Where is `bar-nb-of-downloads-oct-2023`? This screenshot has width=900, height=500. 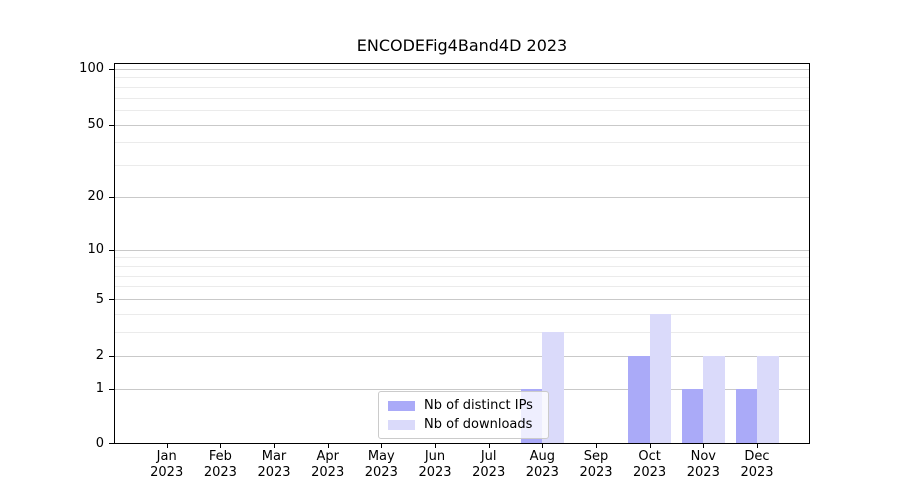
bar-nb-of-downloads-oct-2023 is located at coordinates (660, 378).